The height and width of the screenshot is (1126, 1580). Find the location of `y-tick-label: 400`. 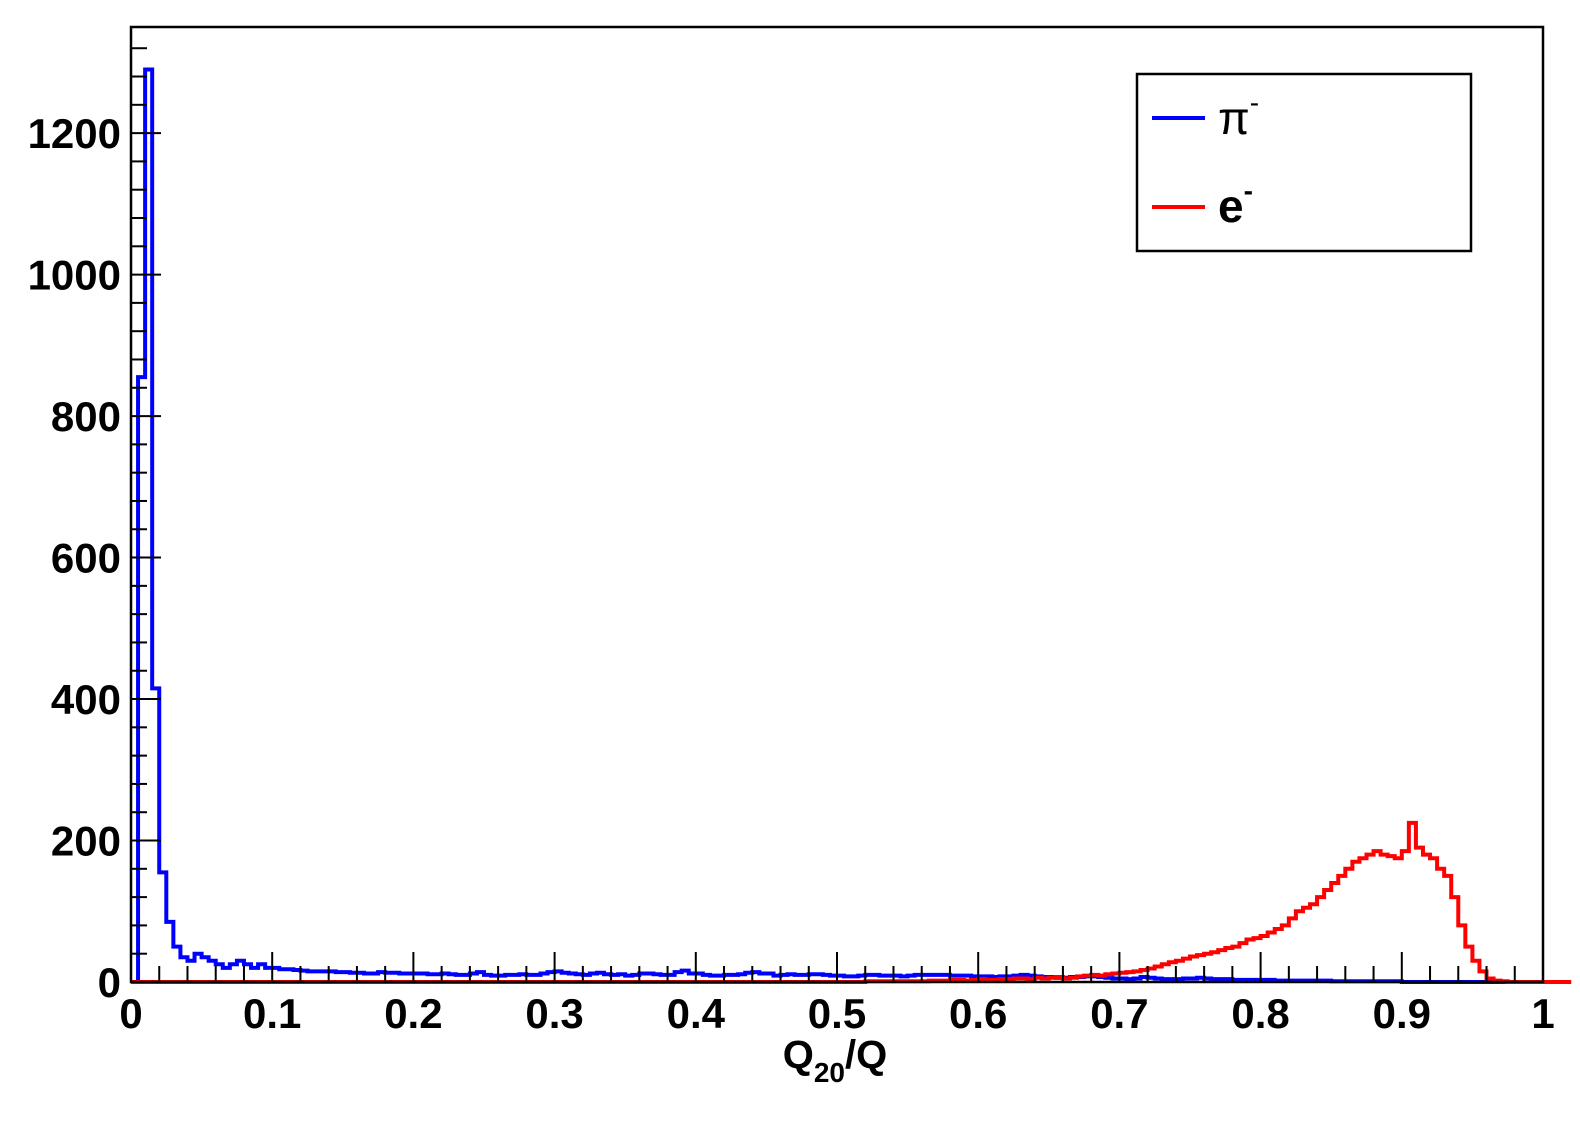

y-tick-label: 400 is located at coordinates (86, 699).